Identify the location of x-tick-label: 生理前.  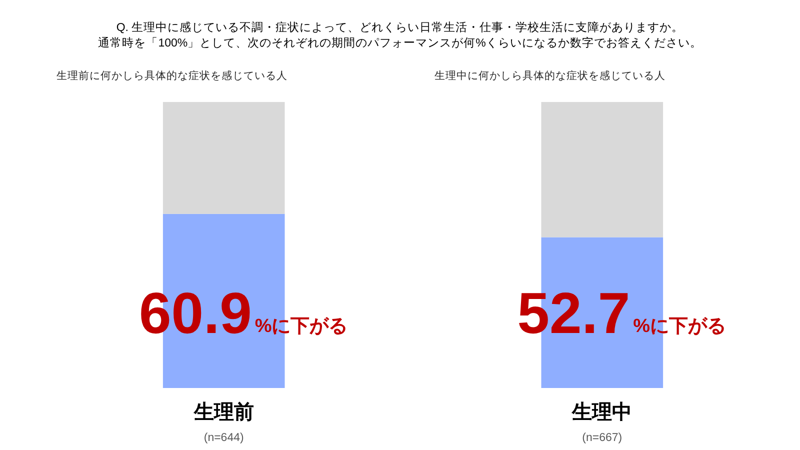
(223, 413).